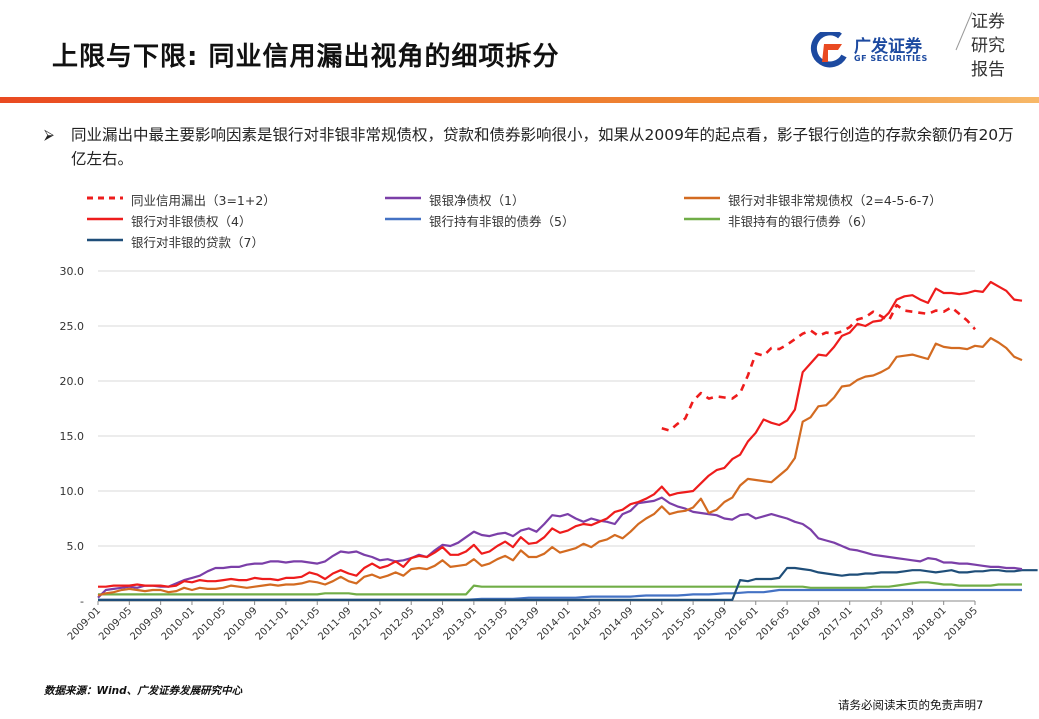 The width and height of the screenshot is (1039, 719). Describe the element at coordinates (240, 623) in the screenshot. I see `x-tick-label: 2010-09` at that location.